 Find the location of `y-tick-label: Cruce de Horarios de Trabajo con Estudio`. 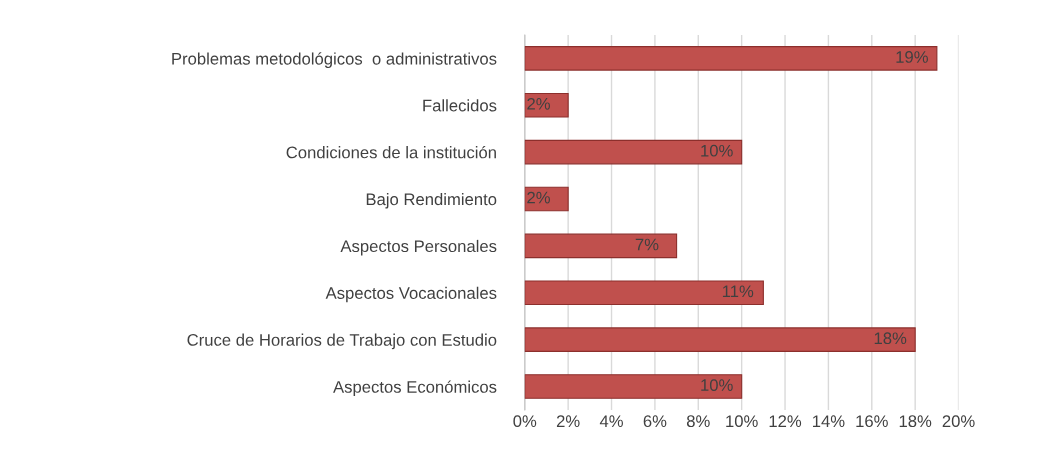

y-tick-label: Cruce de Horarios de Trabajo con Estudio is located at coordinates (342, 341).